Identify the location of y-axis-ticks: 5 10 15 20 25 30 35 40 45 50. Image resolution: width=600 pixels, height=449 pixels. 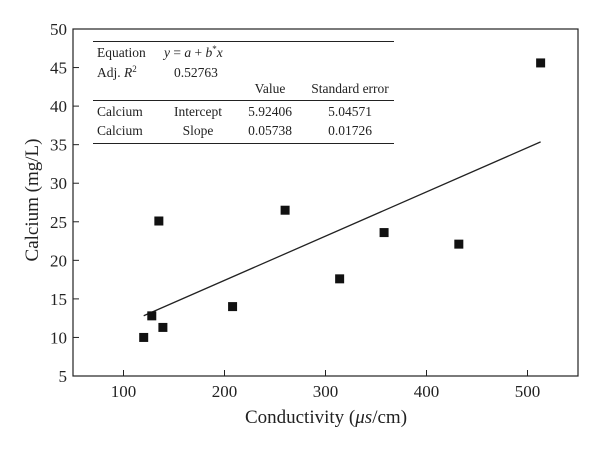
(64, 203).